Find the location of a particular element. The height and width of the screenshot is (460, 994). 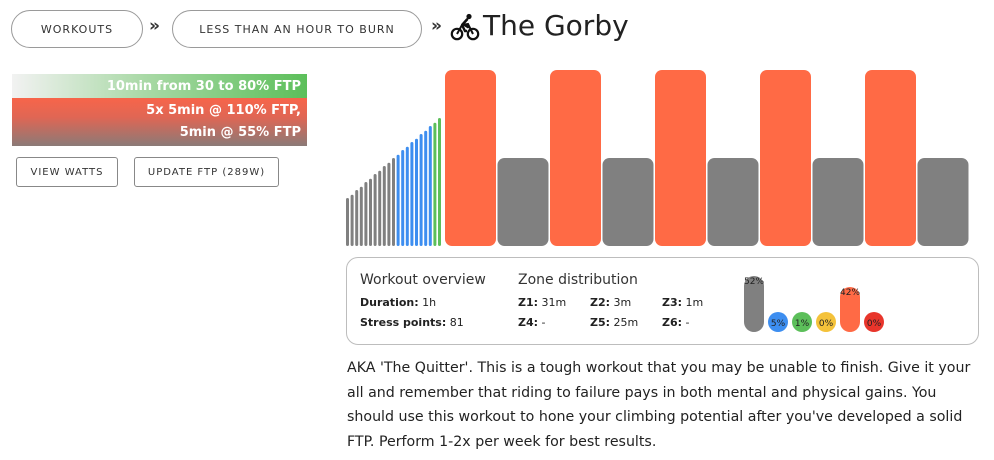

zone-z1: Z1: 31m is located at coordinates (542, 302).